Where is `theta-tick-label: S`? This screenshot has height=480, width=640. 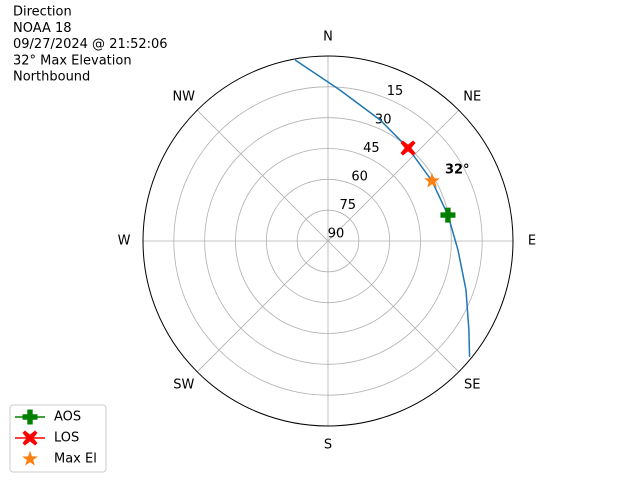 theta-tick-label: S is located at coordinates (328, 445).